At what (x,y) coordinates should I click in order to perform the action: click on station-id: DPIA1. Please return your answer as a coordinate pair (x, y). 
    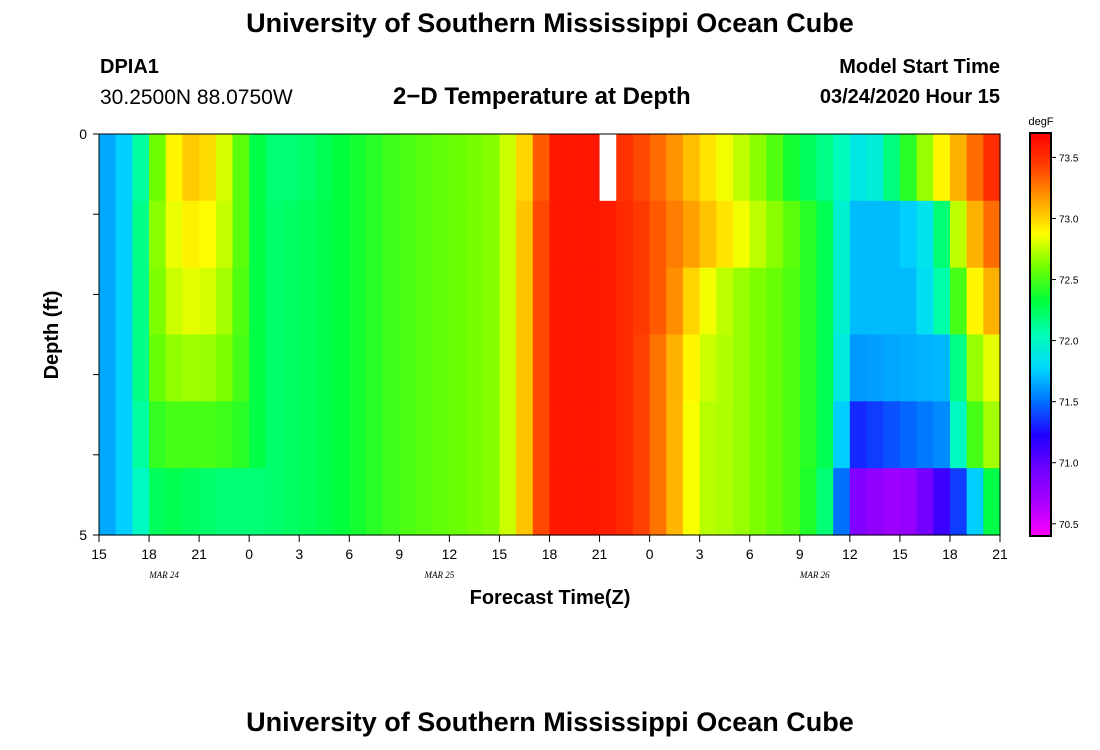
    Looking at the image, I should click on (129, 67).